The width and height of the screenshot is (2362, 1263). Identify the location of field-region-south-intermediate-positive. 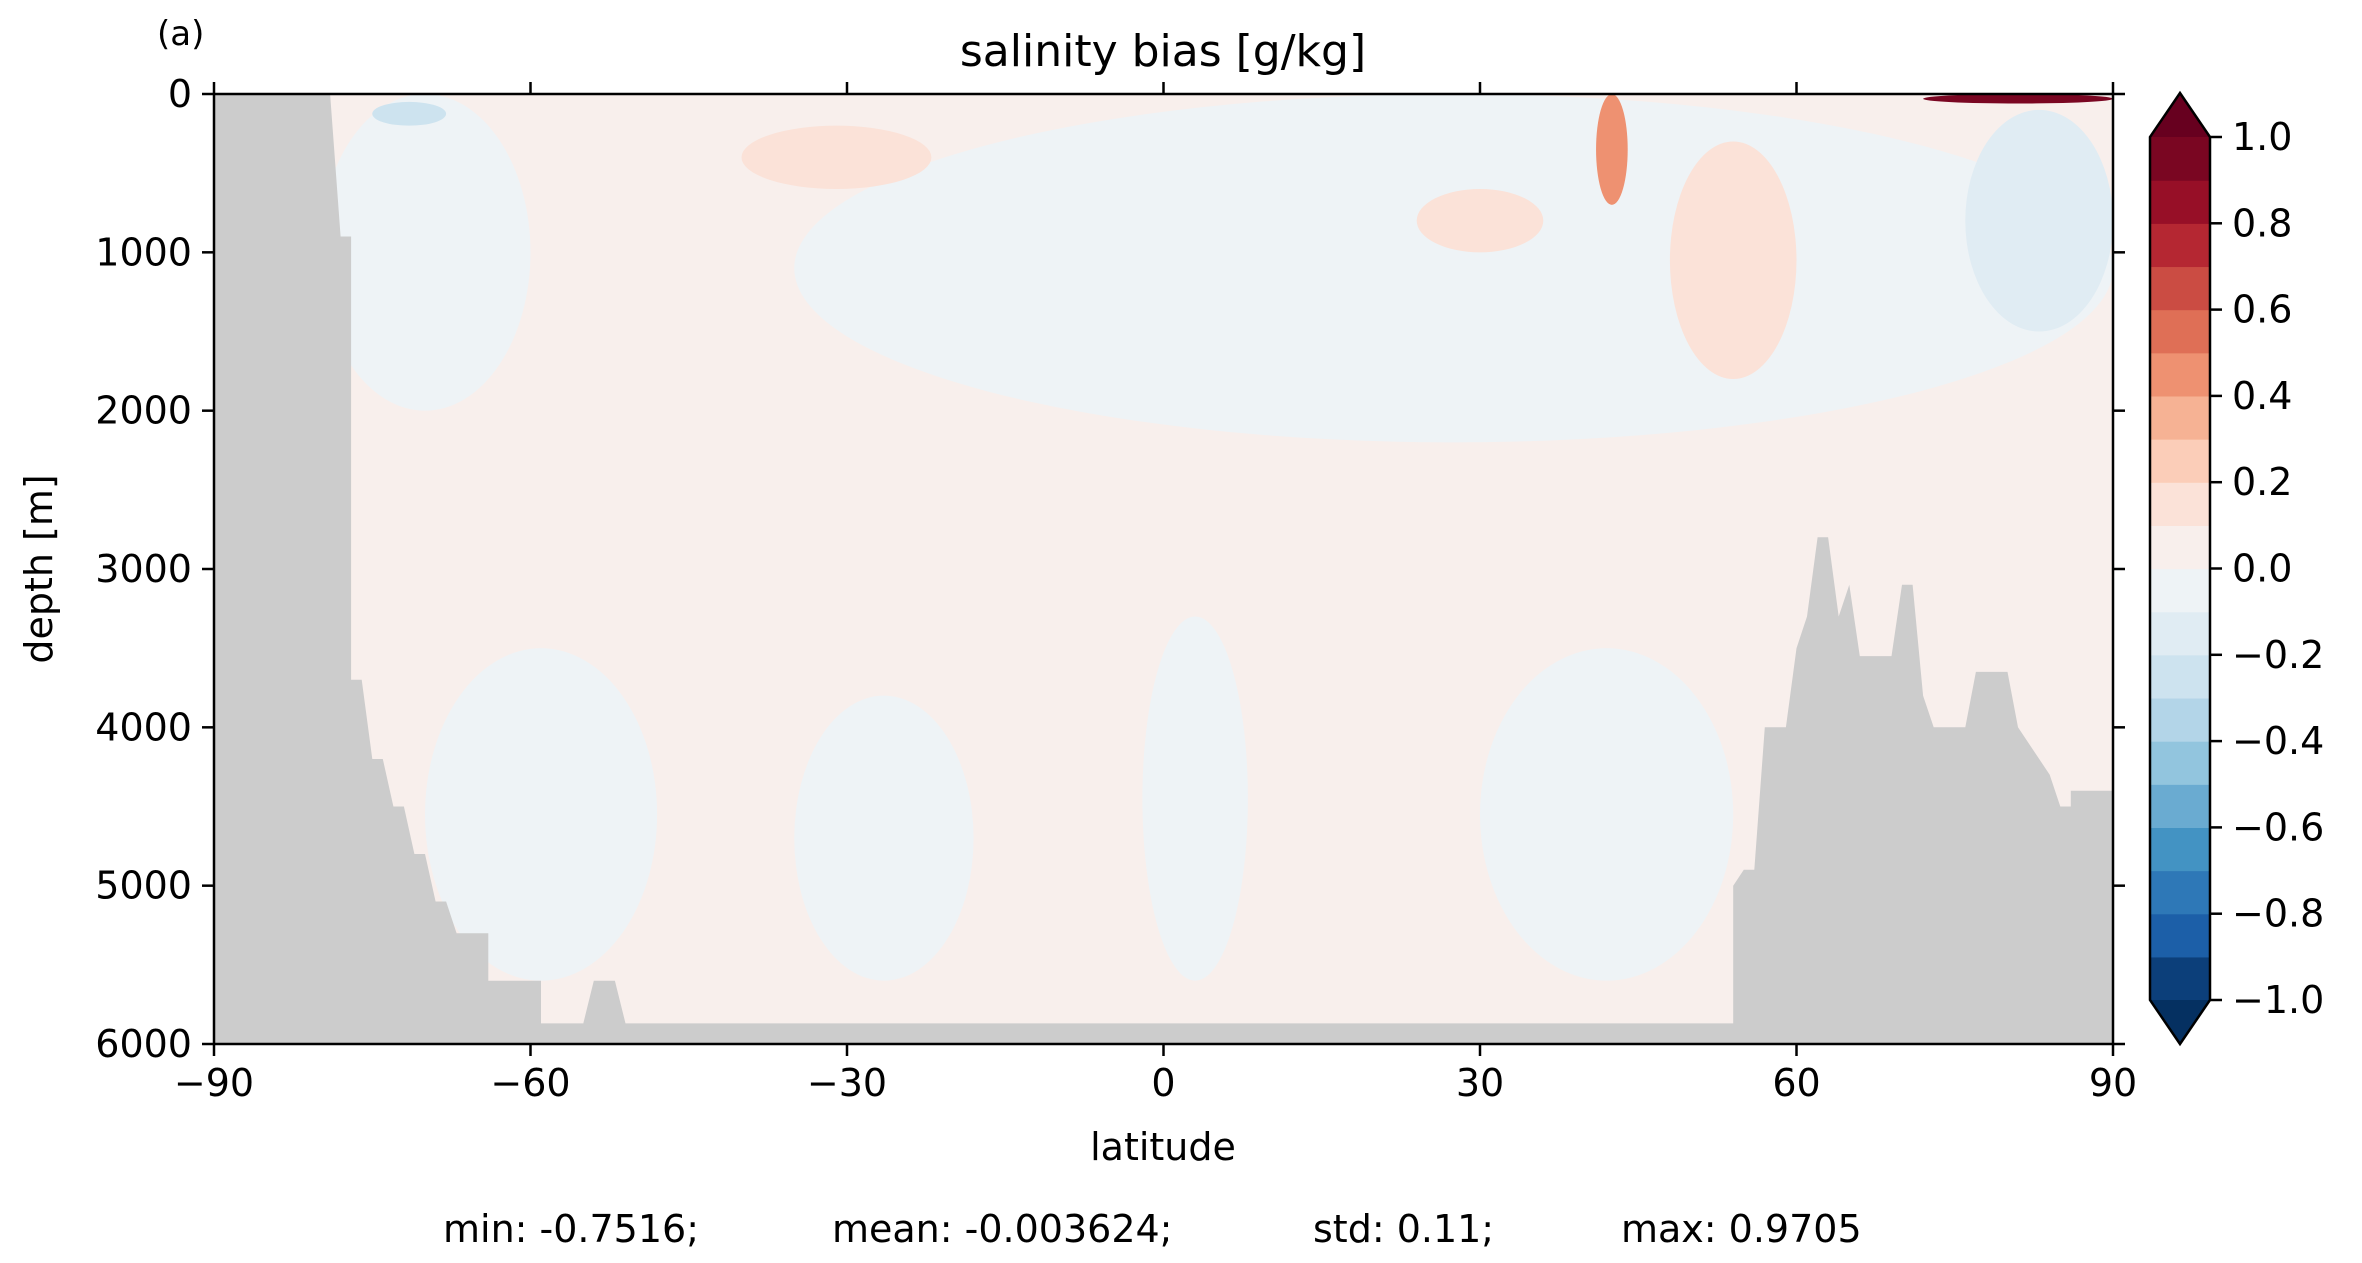
(836, 157).